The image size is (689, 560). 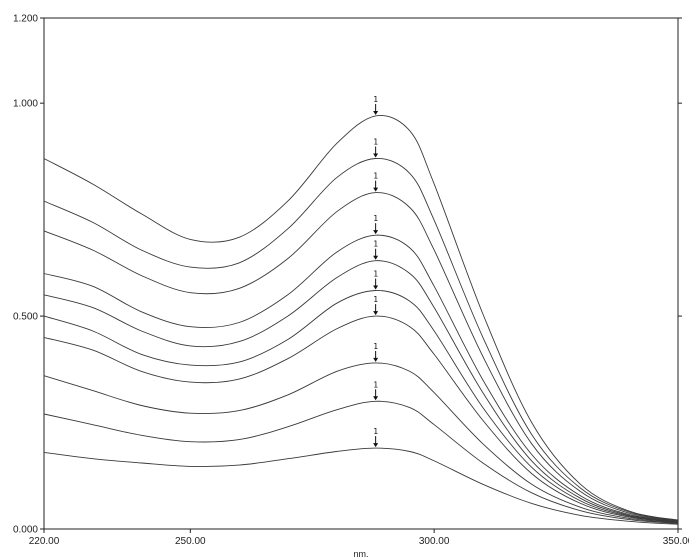 What do you see at coordinates (25, 317) in the screenshot?
I see `y-tick-label: 0.500` at bounding box center [25, 317].